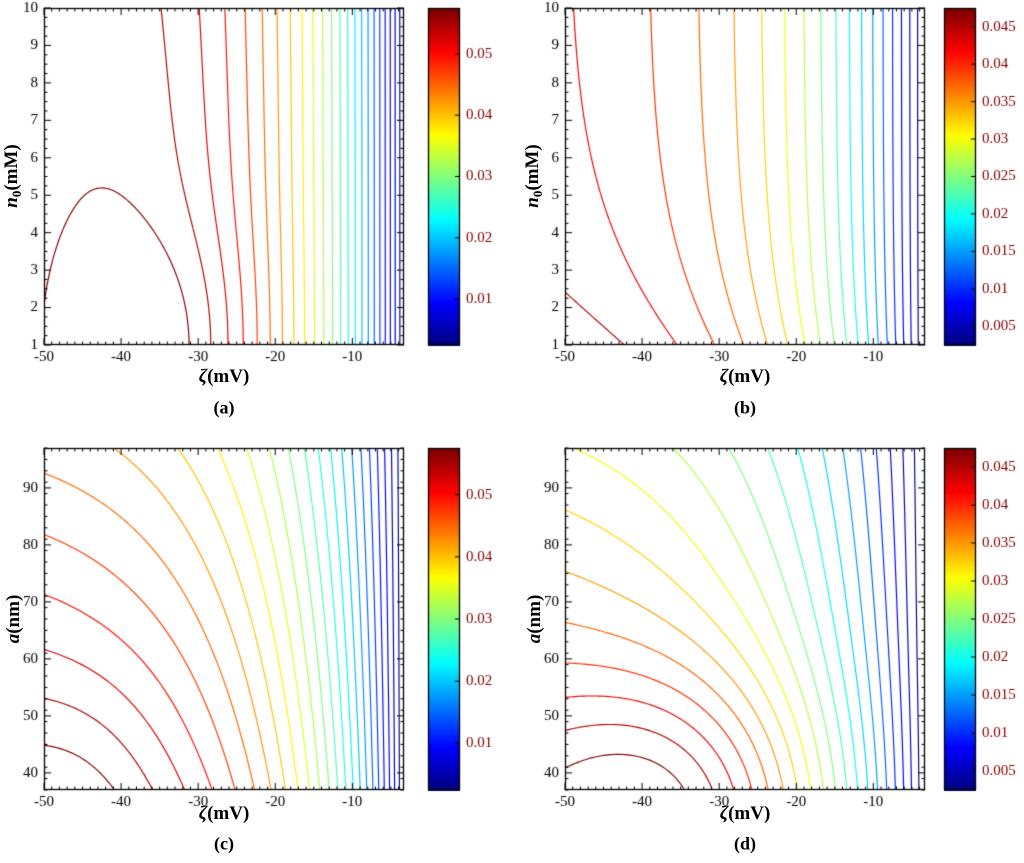 This screenshot has width=1024, height=863. What do you see at coordinates (224, 376) in the screenshot?
I see `panel-a-xlabel: ζ(mV)` at bounding box center [224, 376].